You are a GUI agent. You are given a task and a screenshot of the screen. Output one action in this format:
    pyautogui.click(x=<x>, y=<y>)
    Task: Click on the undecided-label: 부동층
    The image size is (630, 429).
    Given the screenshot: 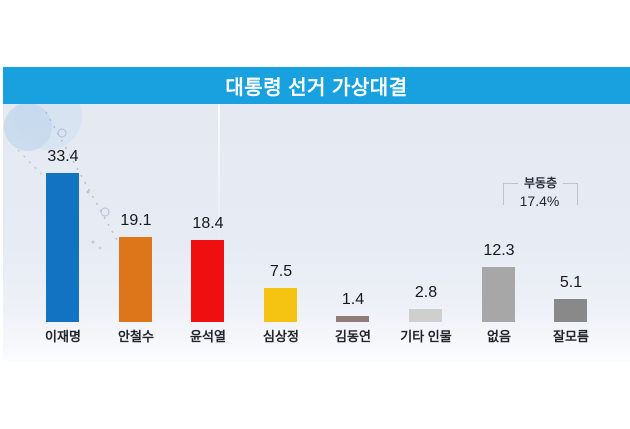 What is the action you would take?
    pyautogui.click(x=540, y=183)
    